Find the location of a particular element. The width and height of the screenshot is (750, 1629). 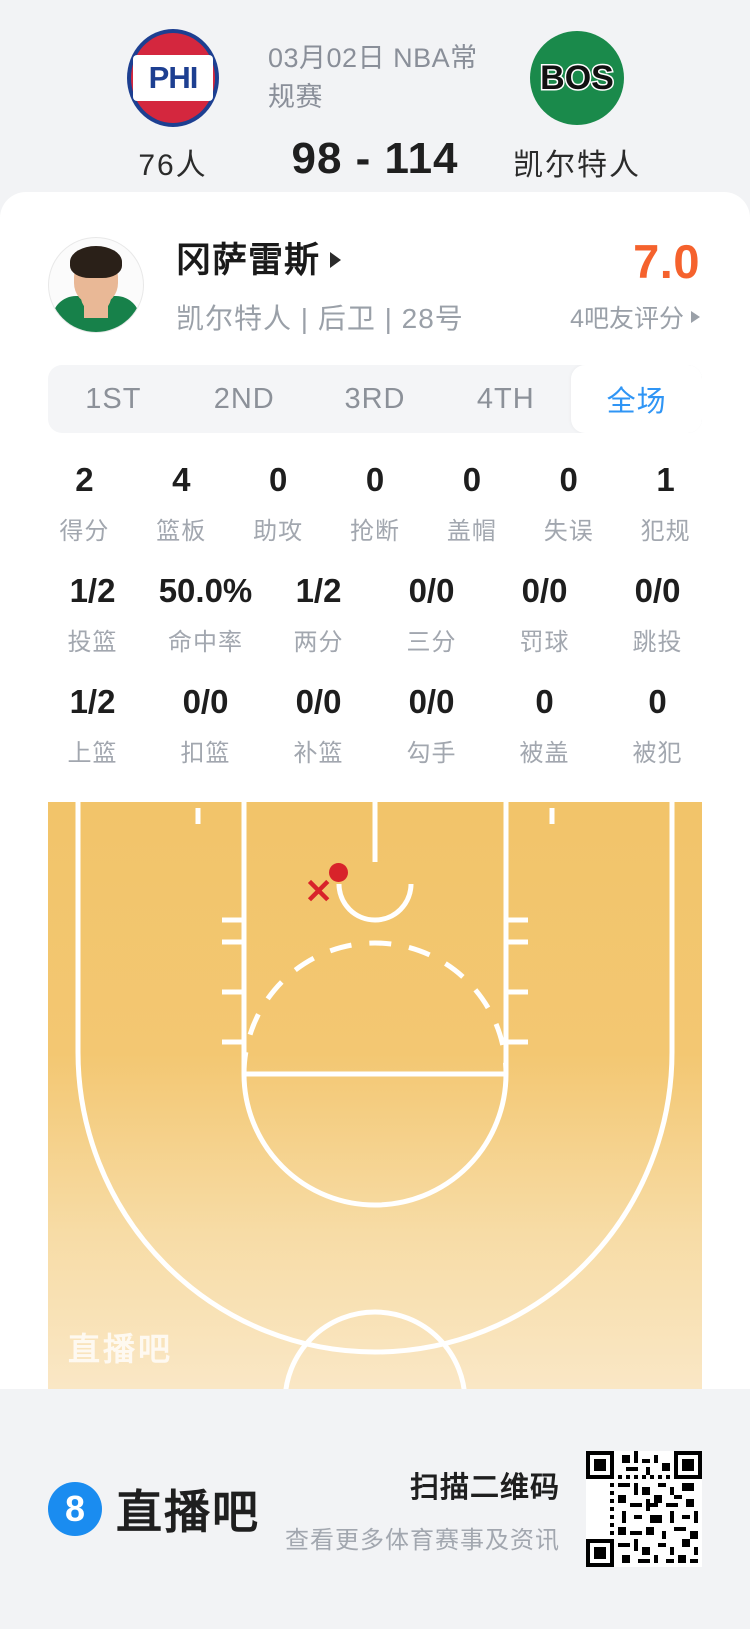

brand-logo: 8 直播吧 is located at coordinates (154, 1509).